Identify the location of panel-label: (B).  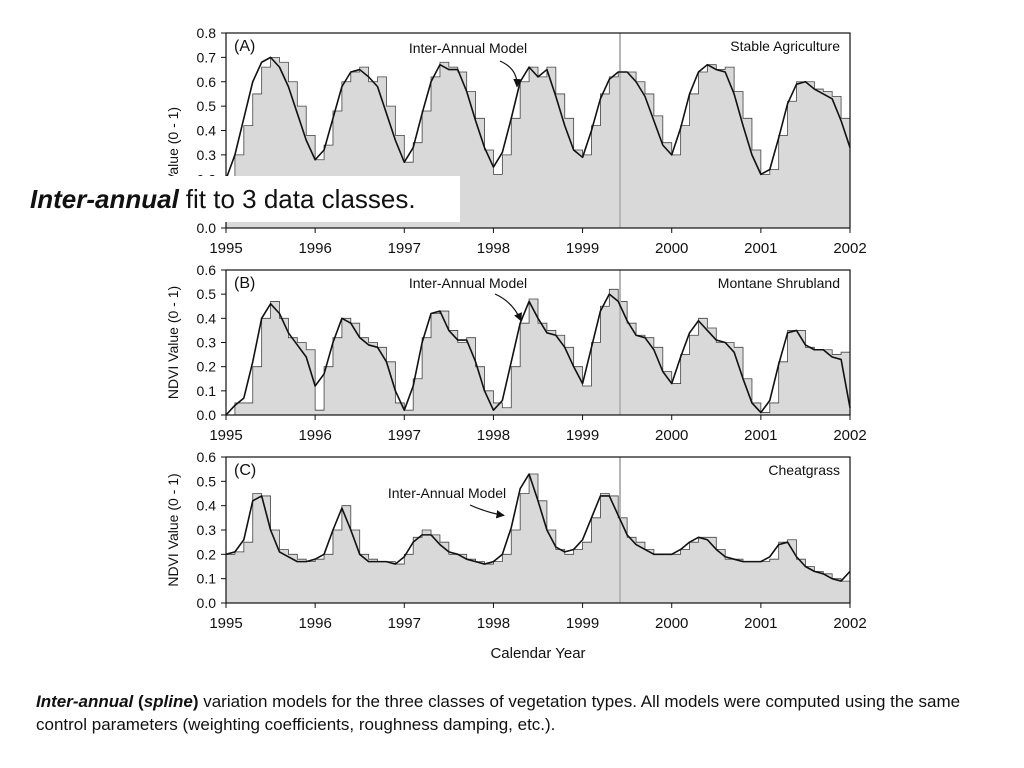
(244, 283).